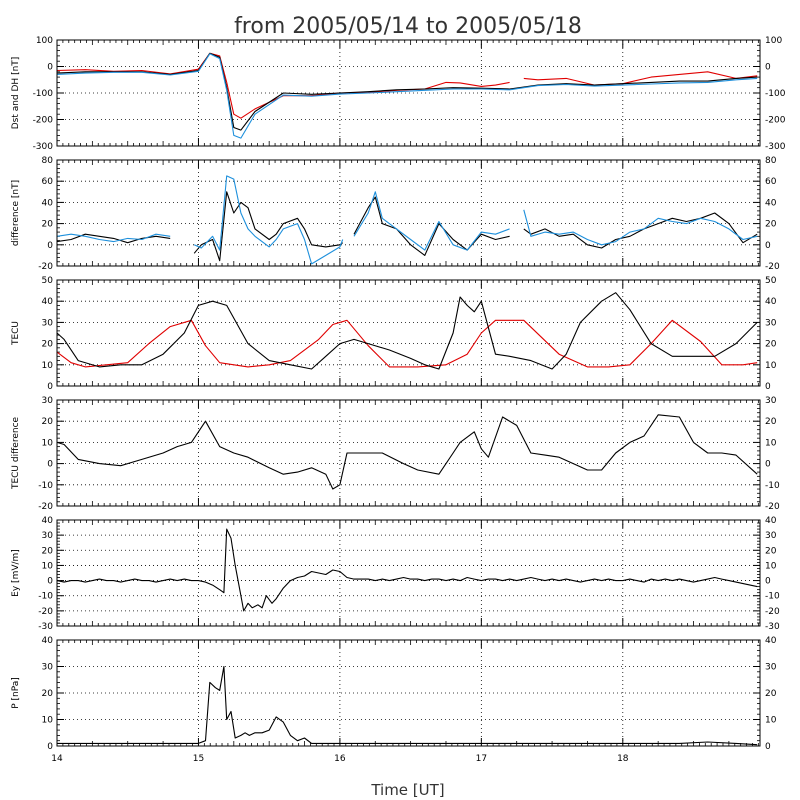  Describe the element at coordinates (481, 759) in the screenshot. I see `x-tick-label: 17` at that location.